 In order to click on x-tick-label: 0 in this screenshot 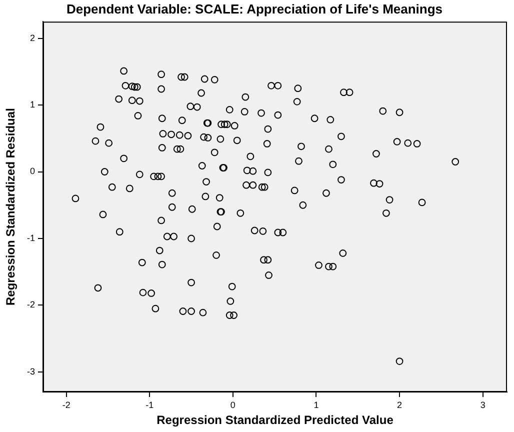, I will do `click(233, 405)`.